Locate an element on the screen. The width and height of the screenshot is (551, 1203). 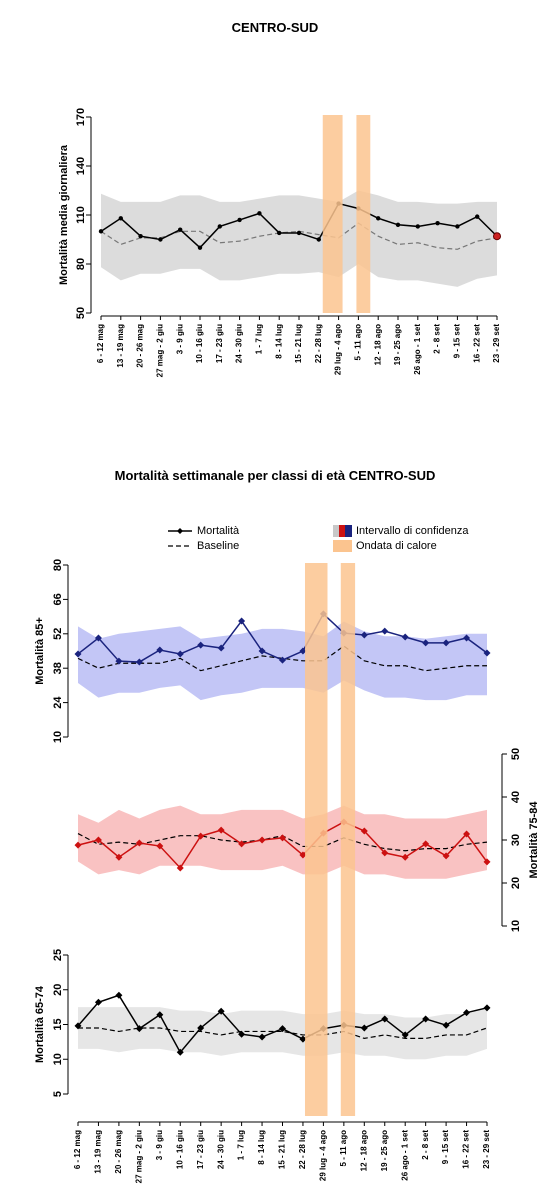
x-tick-label: 10 - 16 giu is located at coordinates (179, 1149).